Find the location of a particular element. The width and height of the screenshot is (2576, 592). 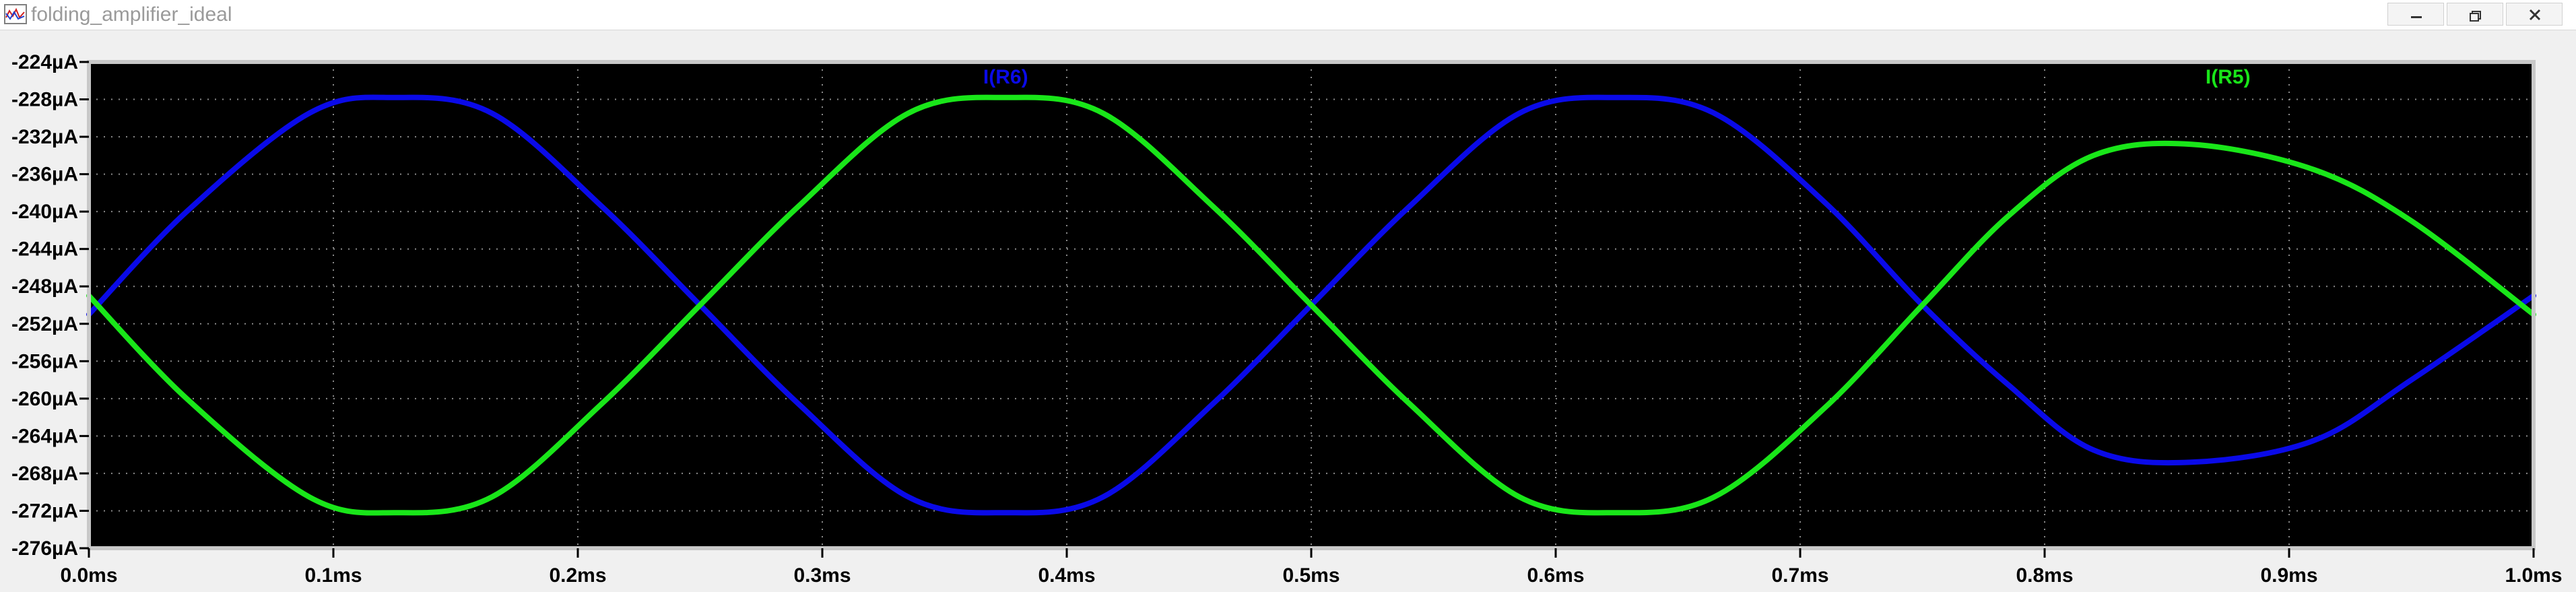

close-icon is located at coordinates (2535, 15).